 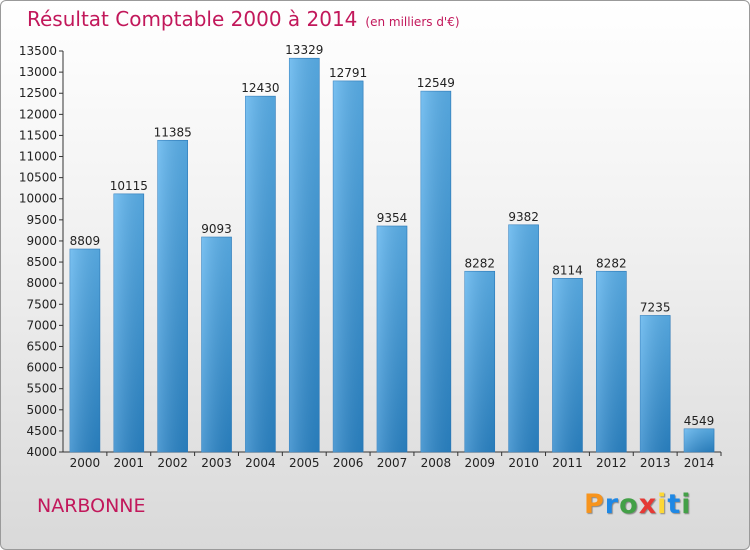 What do you see at coordinates (41, 241) in the screenshot?
I see `y-tick-label: 9000` at bounding box center [41, 241].